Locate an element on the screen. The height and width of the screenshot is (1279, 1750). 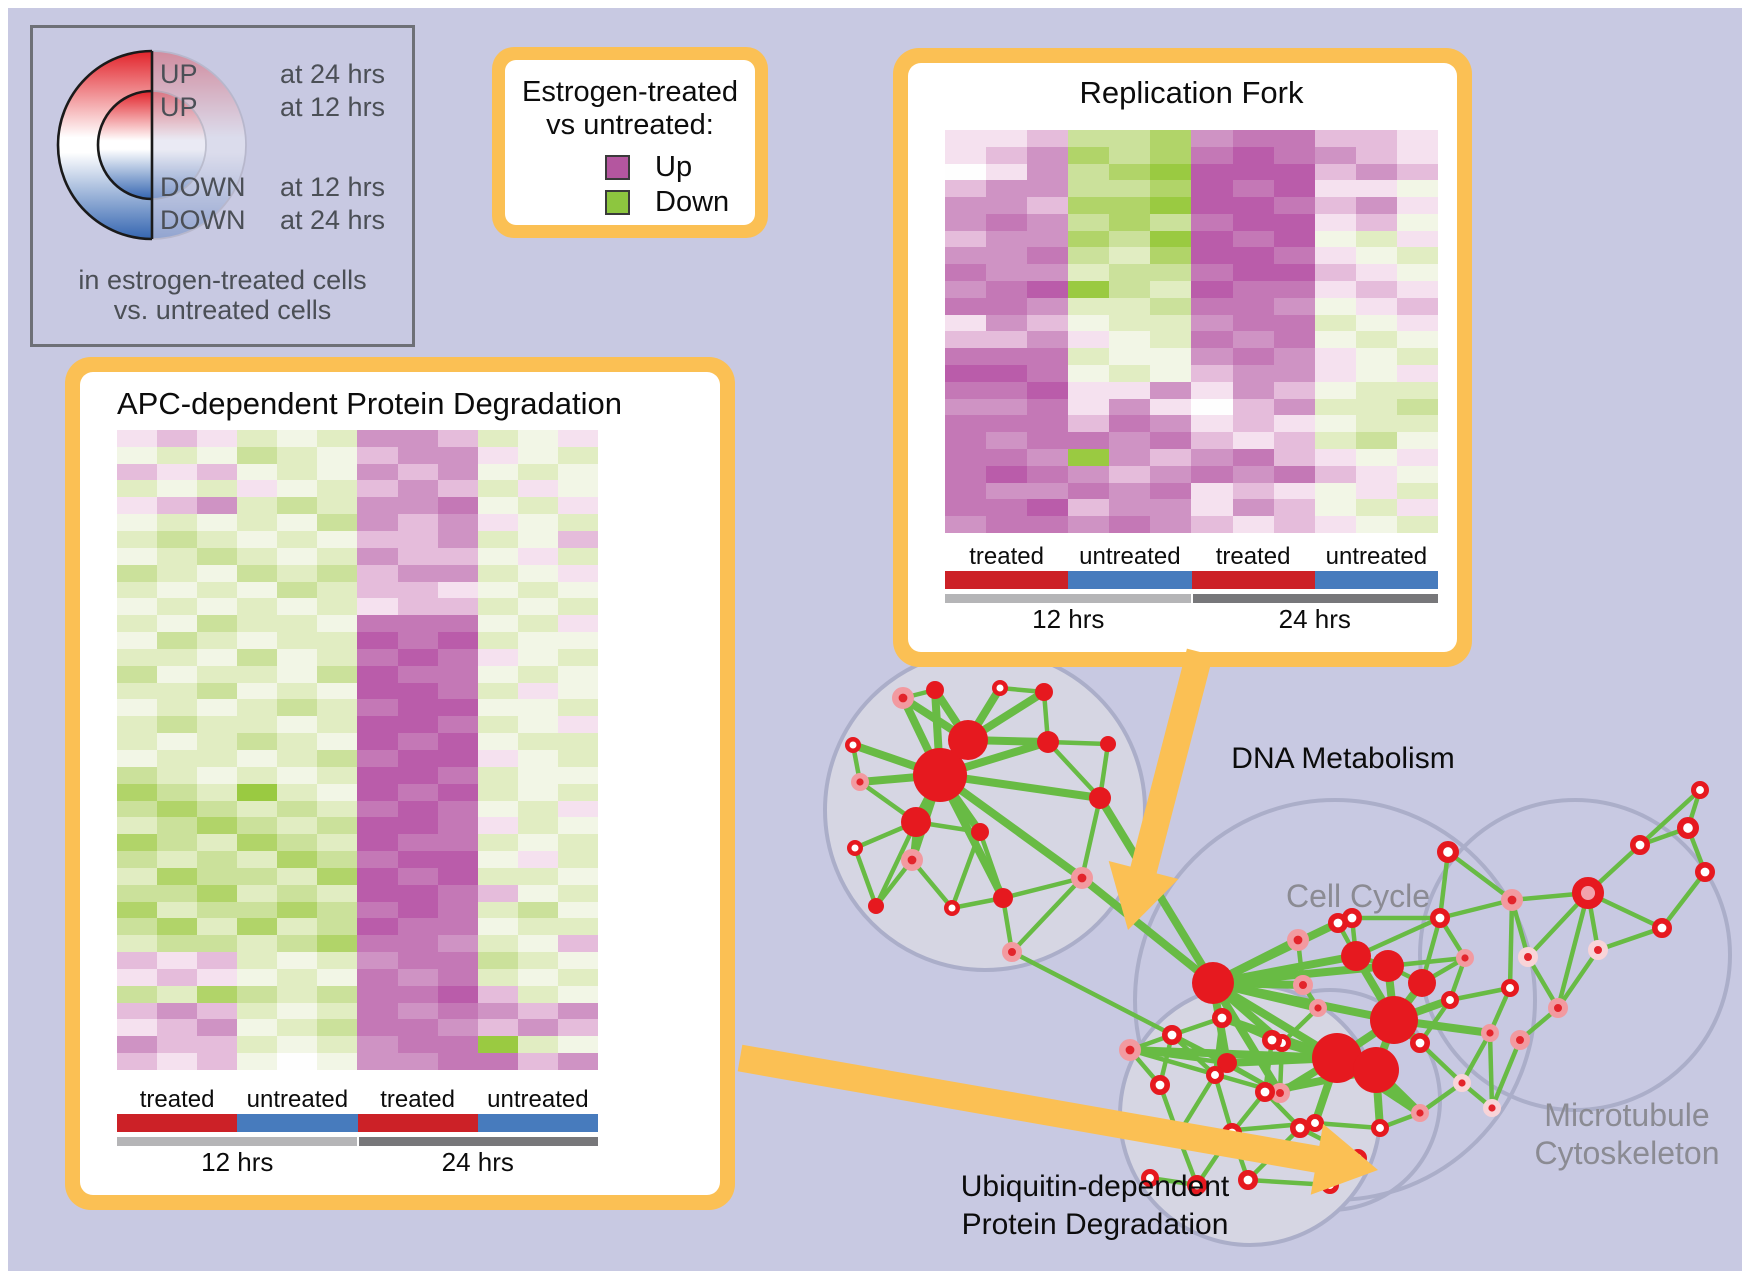
axis-condition-bar is located at coordinates (357, 1123).